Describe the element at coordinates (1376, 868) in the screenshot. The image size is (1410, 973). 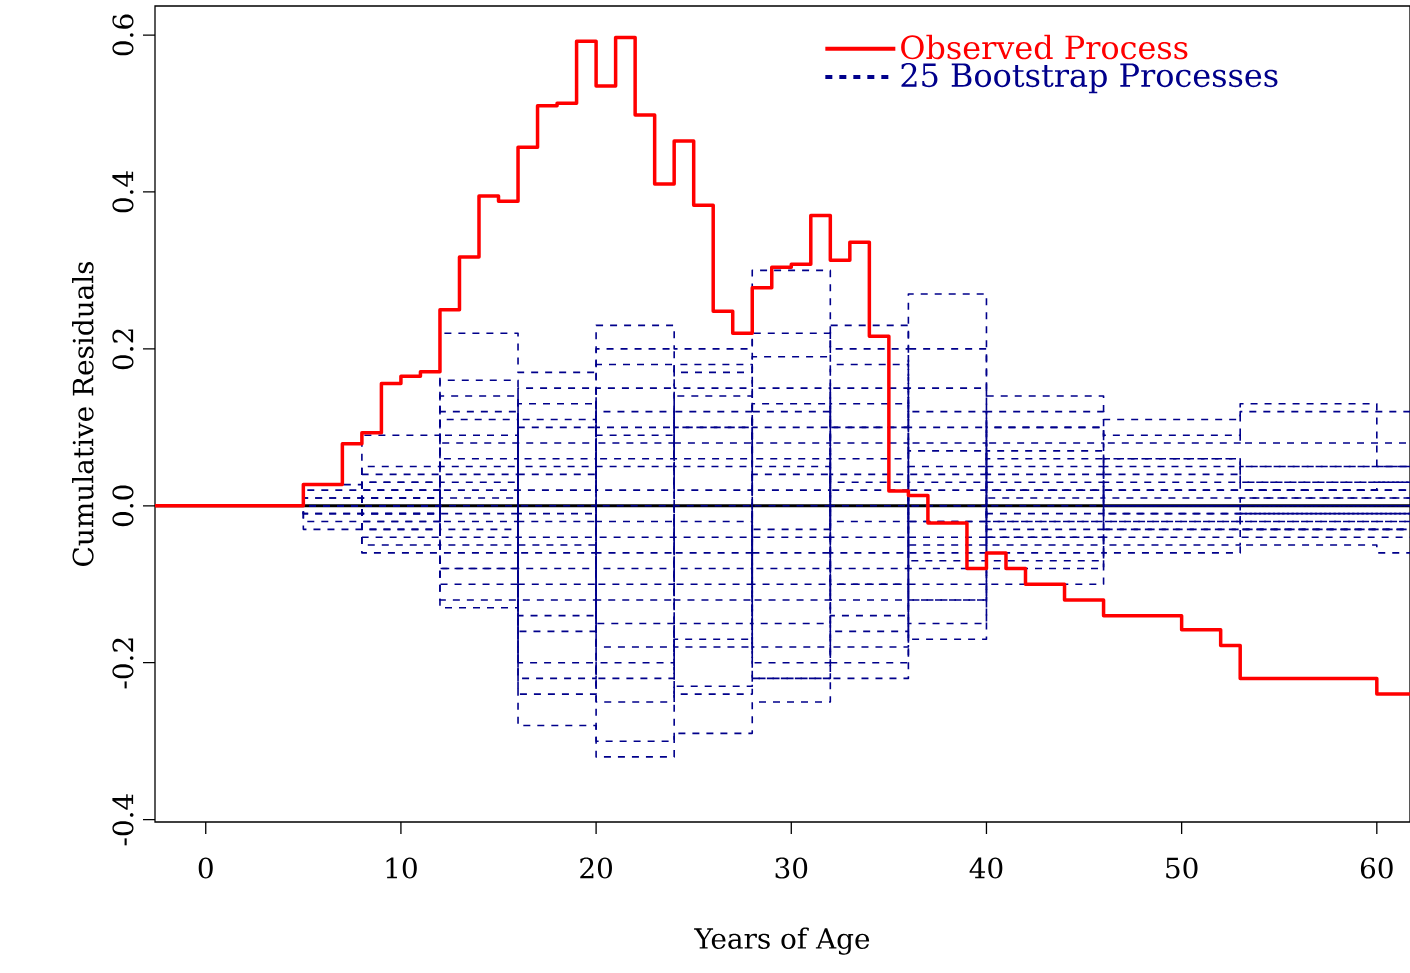
I see `x-tick-label: 60` at that location.